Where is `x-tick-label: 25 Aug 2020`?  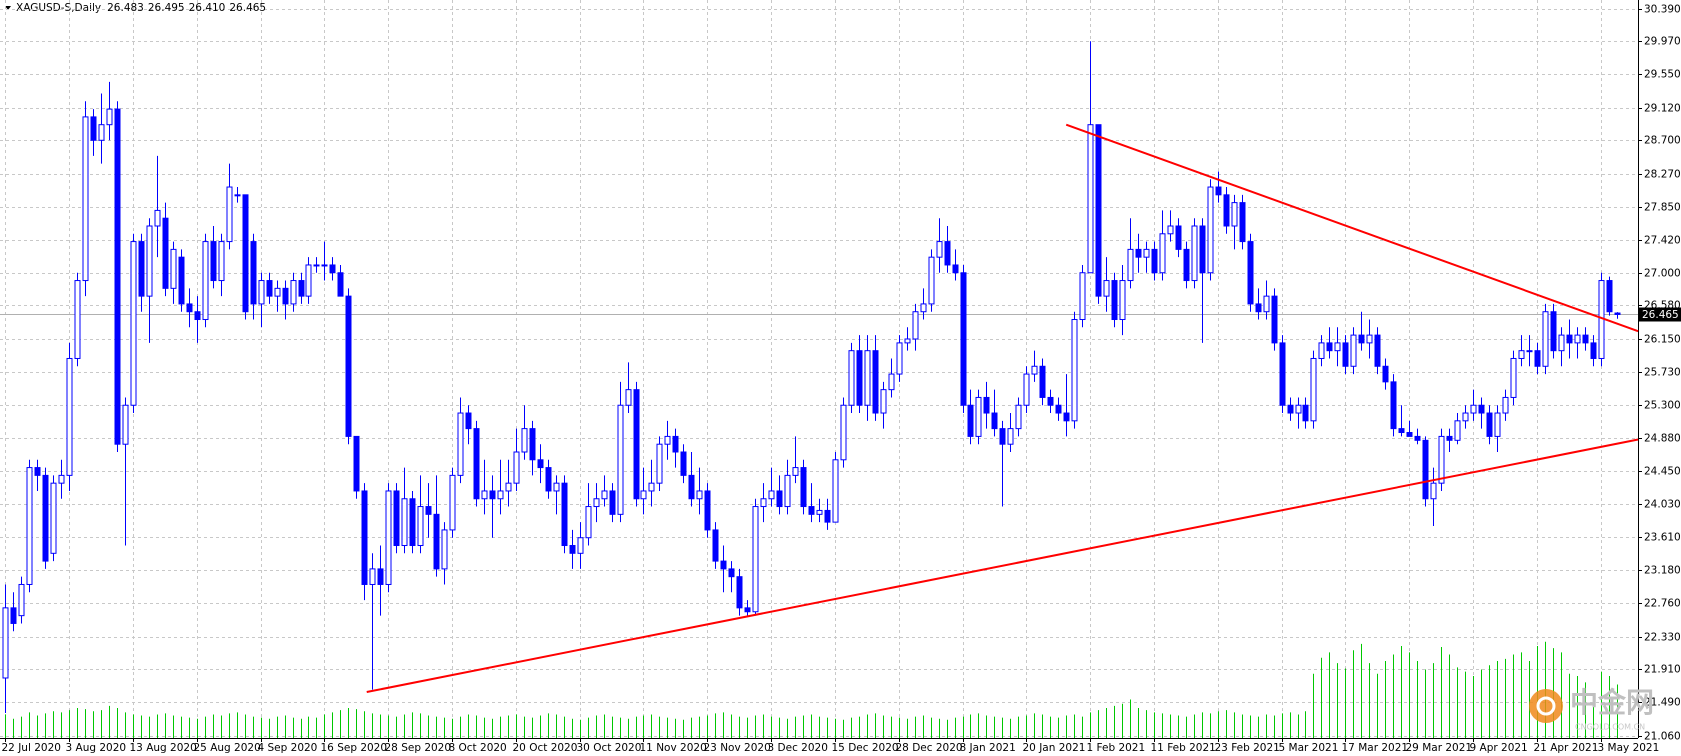 x-tick-label: 25 Aug 2020 is located at coordinates (227, 748).